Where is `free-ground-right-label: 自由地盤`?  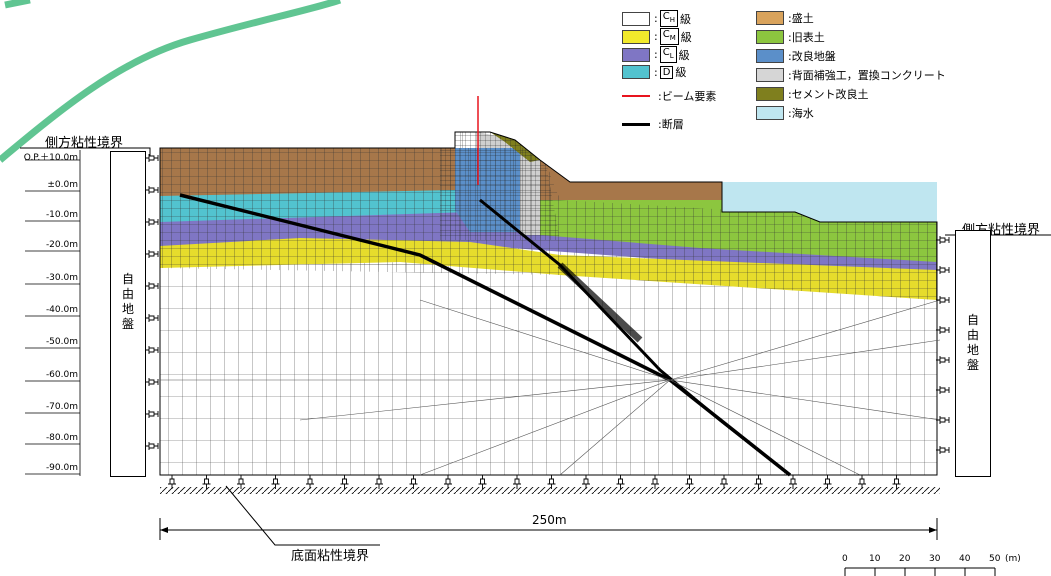 free-ground-right-label: 自由地盤 is located at coordinates (972, 342).